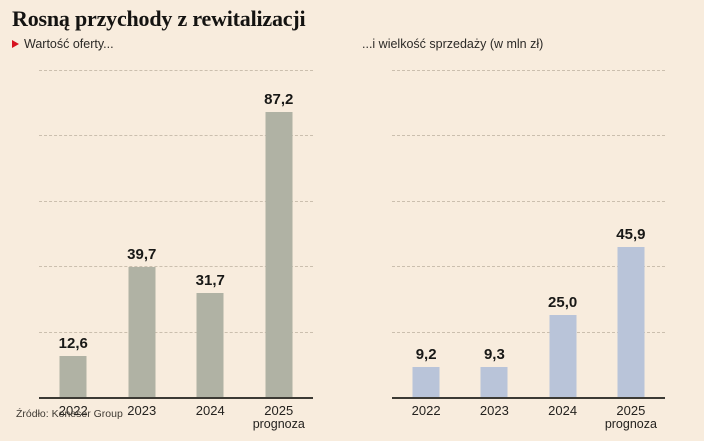 The width and height of the screenshot is (704, 441). What do you see at coordinates (210, 233) in the screenshot?
I see `bar-slot-2024: 31,7` at bounding box center [210, 233].